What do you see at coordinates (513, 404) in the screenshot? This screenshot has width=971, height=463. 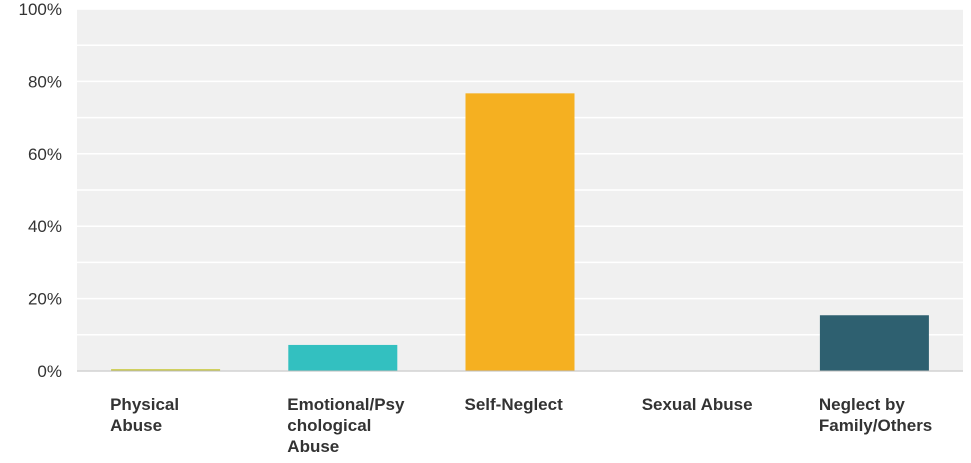 I see `x-tick-label-line: Self-Neglect` at bounding box center [513, 404].